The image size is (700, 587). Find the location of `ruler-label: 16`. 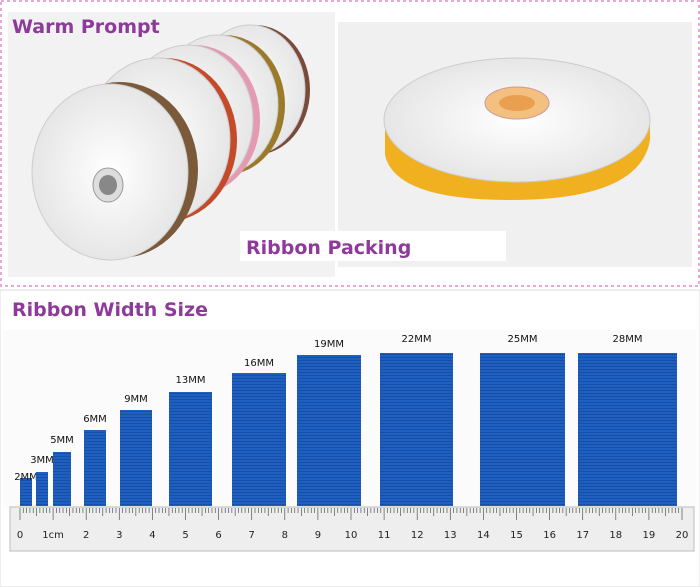

ruler-label: 16 is located at coordinates (549, 535).